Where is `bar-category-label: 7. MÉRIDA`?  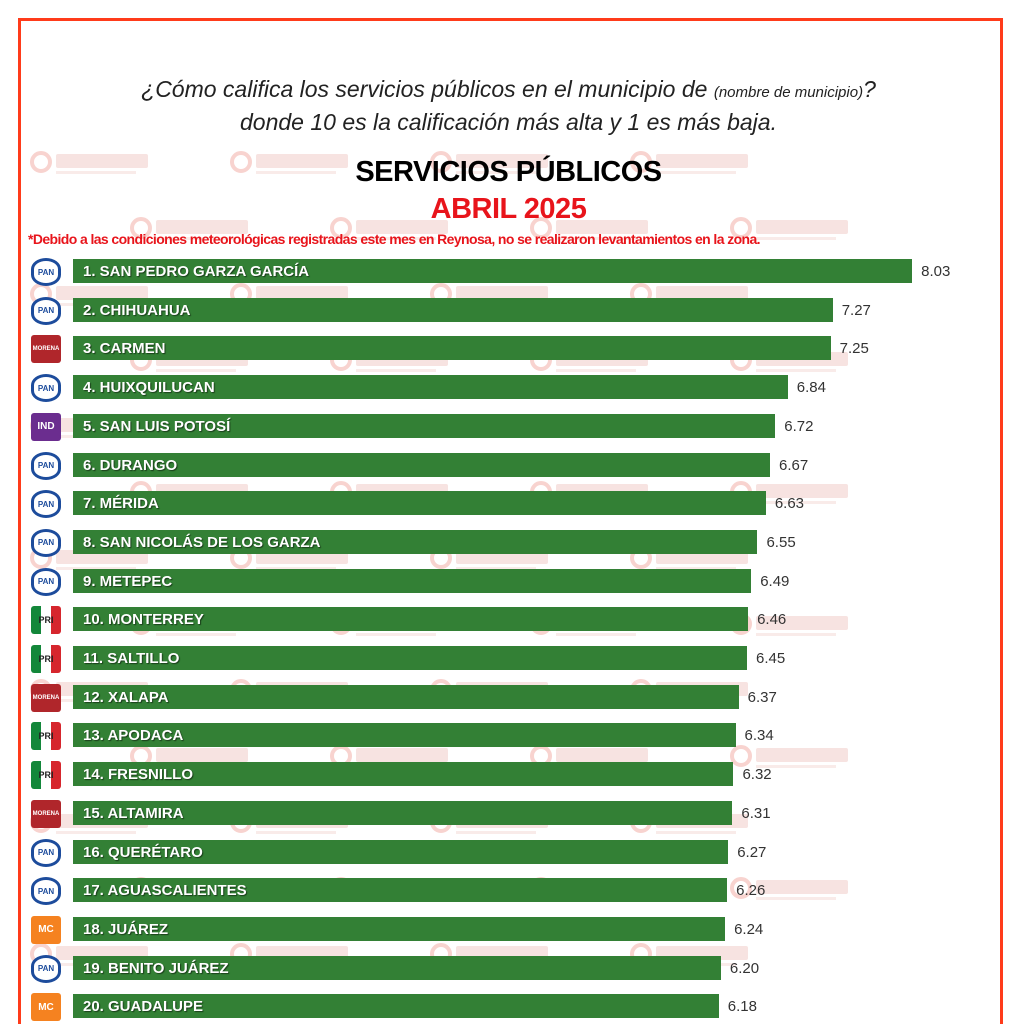
bar-category-label: 7. MÉRIDA is located at coordinates (121, 504).